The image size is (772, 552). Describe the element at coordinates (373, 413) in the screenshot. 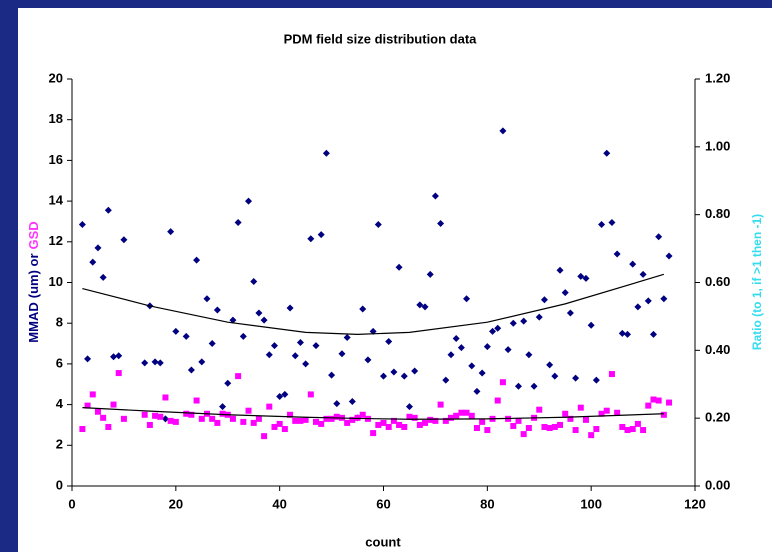

I see `trendline` at that location.